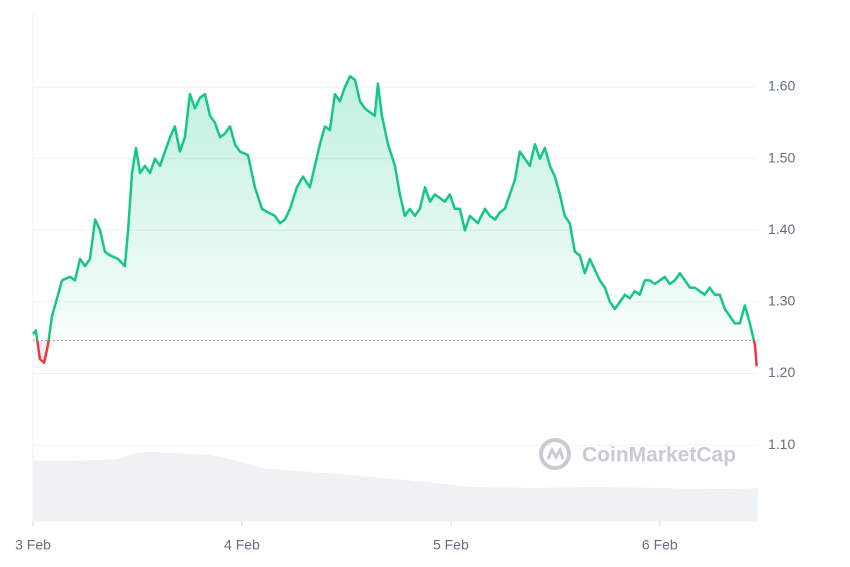 This screenshot has height=567, width=850. What do you see at coordinates (781, 229) in the screenshot?
I see `y-tick-label: 1.40` at bounding box center [781, 229].